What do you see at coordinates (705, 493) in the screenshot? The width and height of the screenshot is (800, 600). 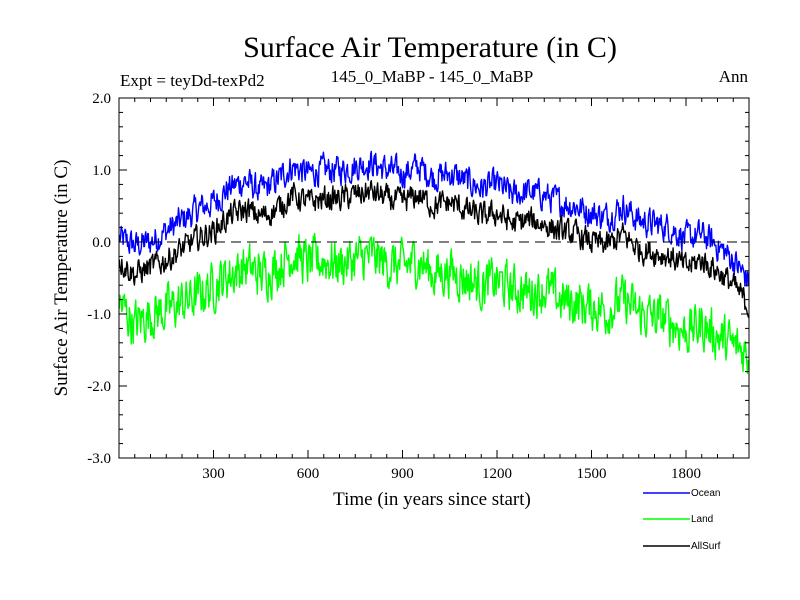 I see `legend-label-ocean: Ocean` at bounding box center [705, 493].